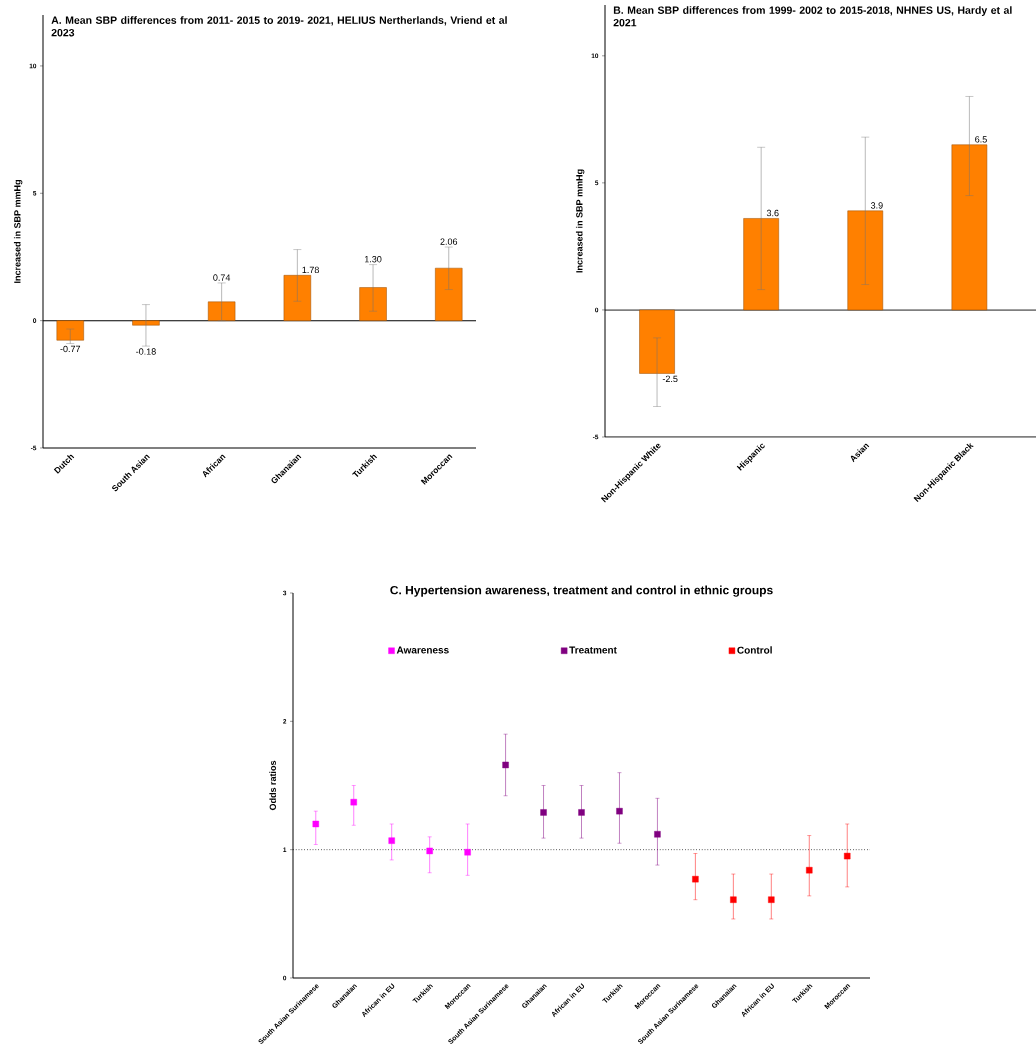 The image size is (1036, 1062). What do you see at coordinates (222, 277) in the screenshot?
I see `data-label: 0.74` at bounding box center [222, 277].